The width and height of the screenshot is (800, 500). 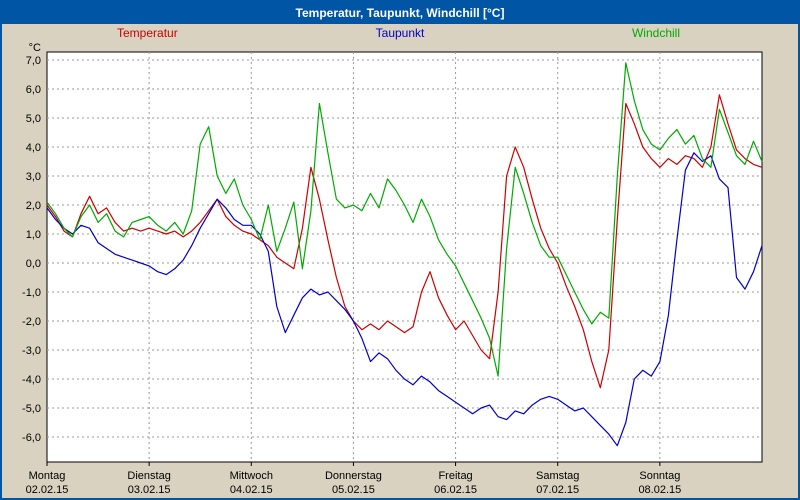 What do you see at coordinates (31, 293) in the screenshot?
I see `svg-text: -1,0` at bounding box center [31, 293].